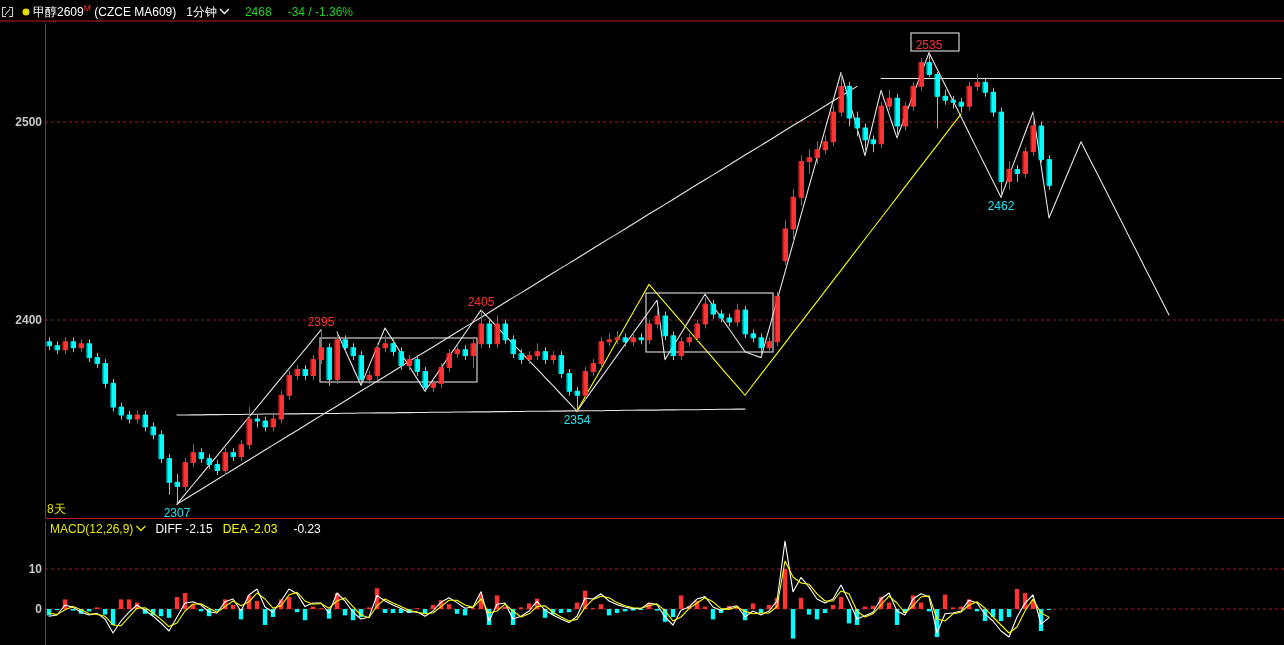 This screenshot has height=645, width=1284. I want to click on y-tick-label: 0, so click(39, 609).